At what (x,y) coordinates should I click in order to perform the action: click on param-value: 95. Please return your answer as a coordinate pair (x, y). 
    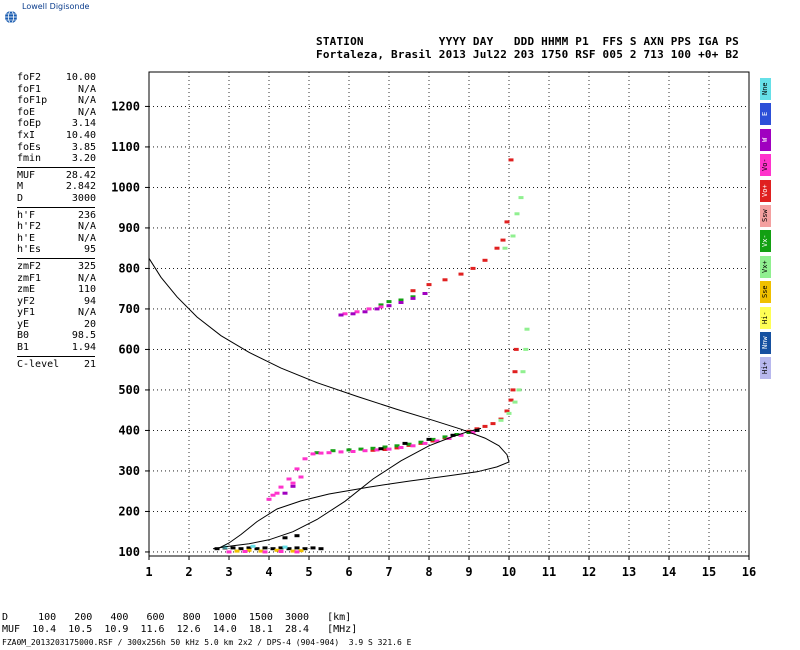
    Looking at the image, I should click on (89, 250).